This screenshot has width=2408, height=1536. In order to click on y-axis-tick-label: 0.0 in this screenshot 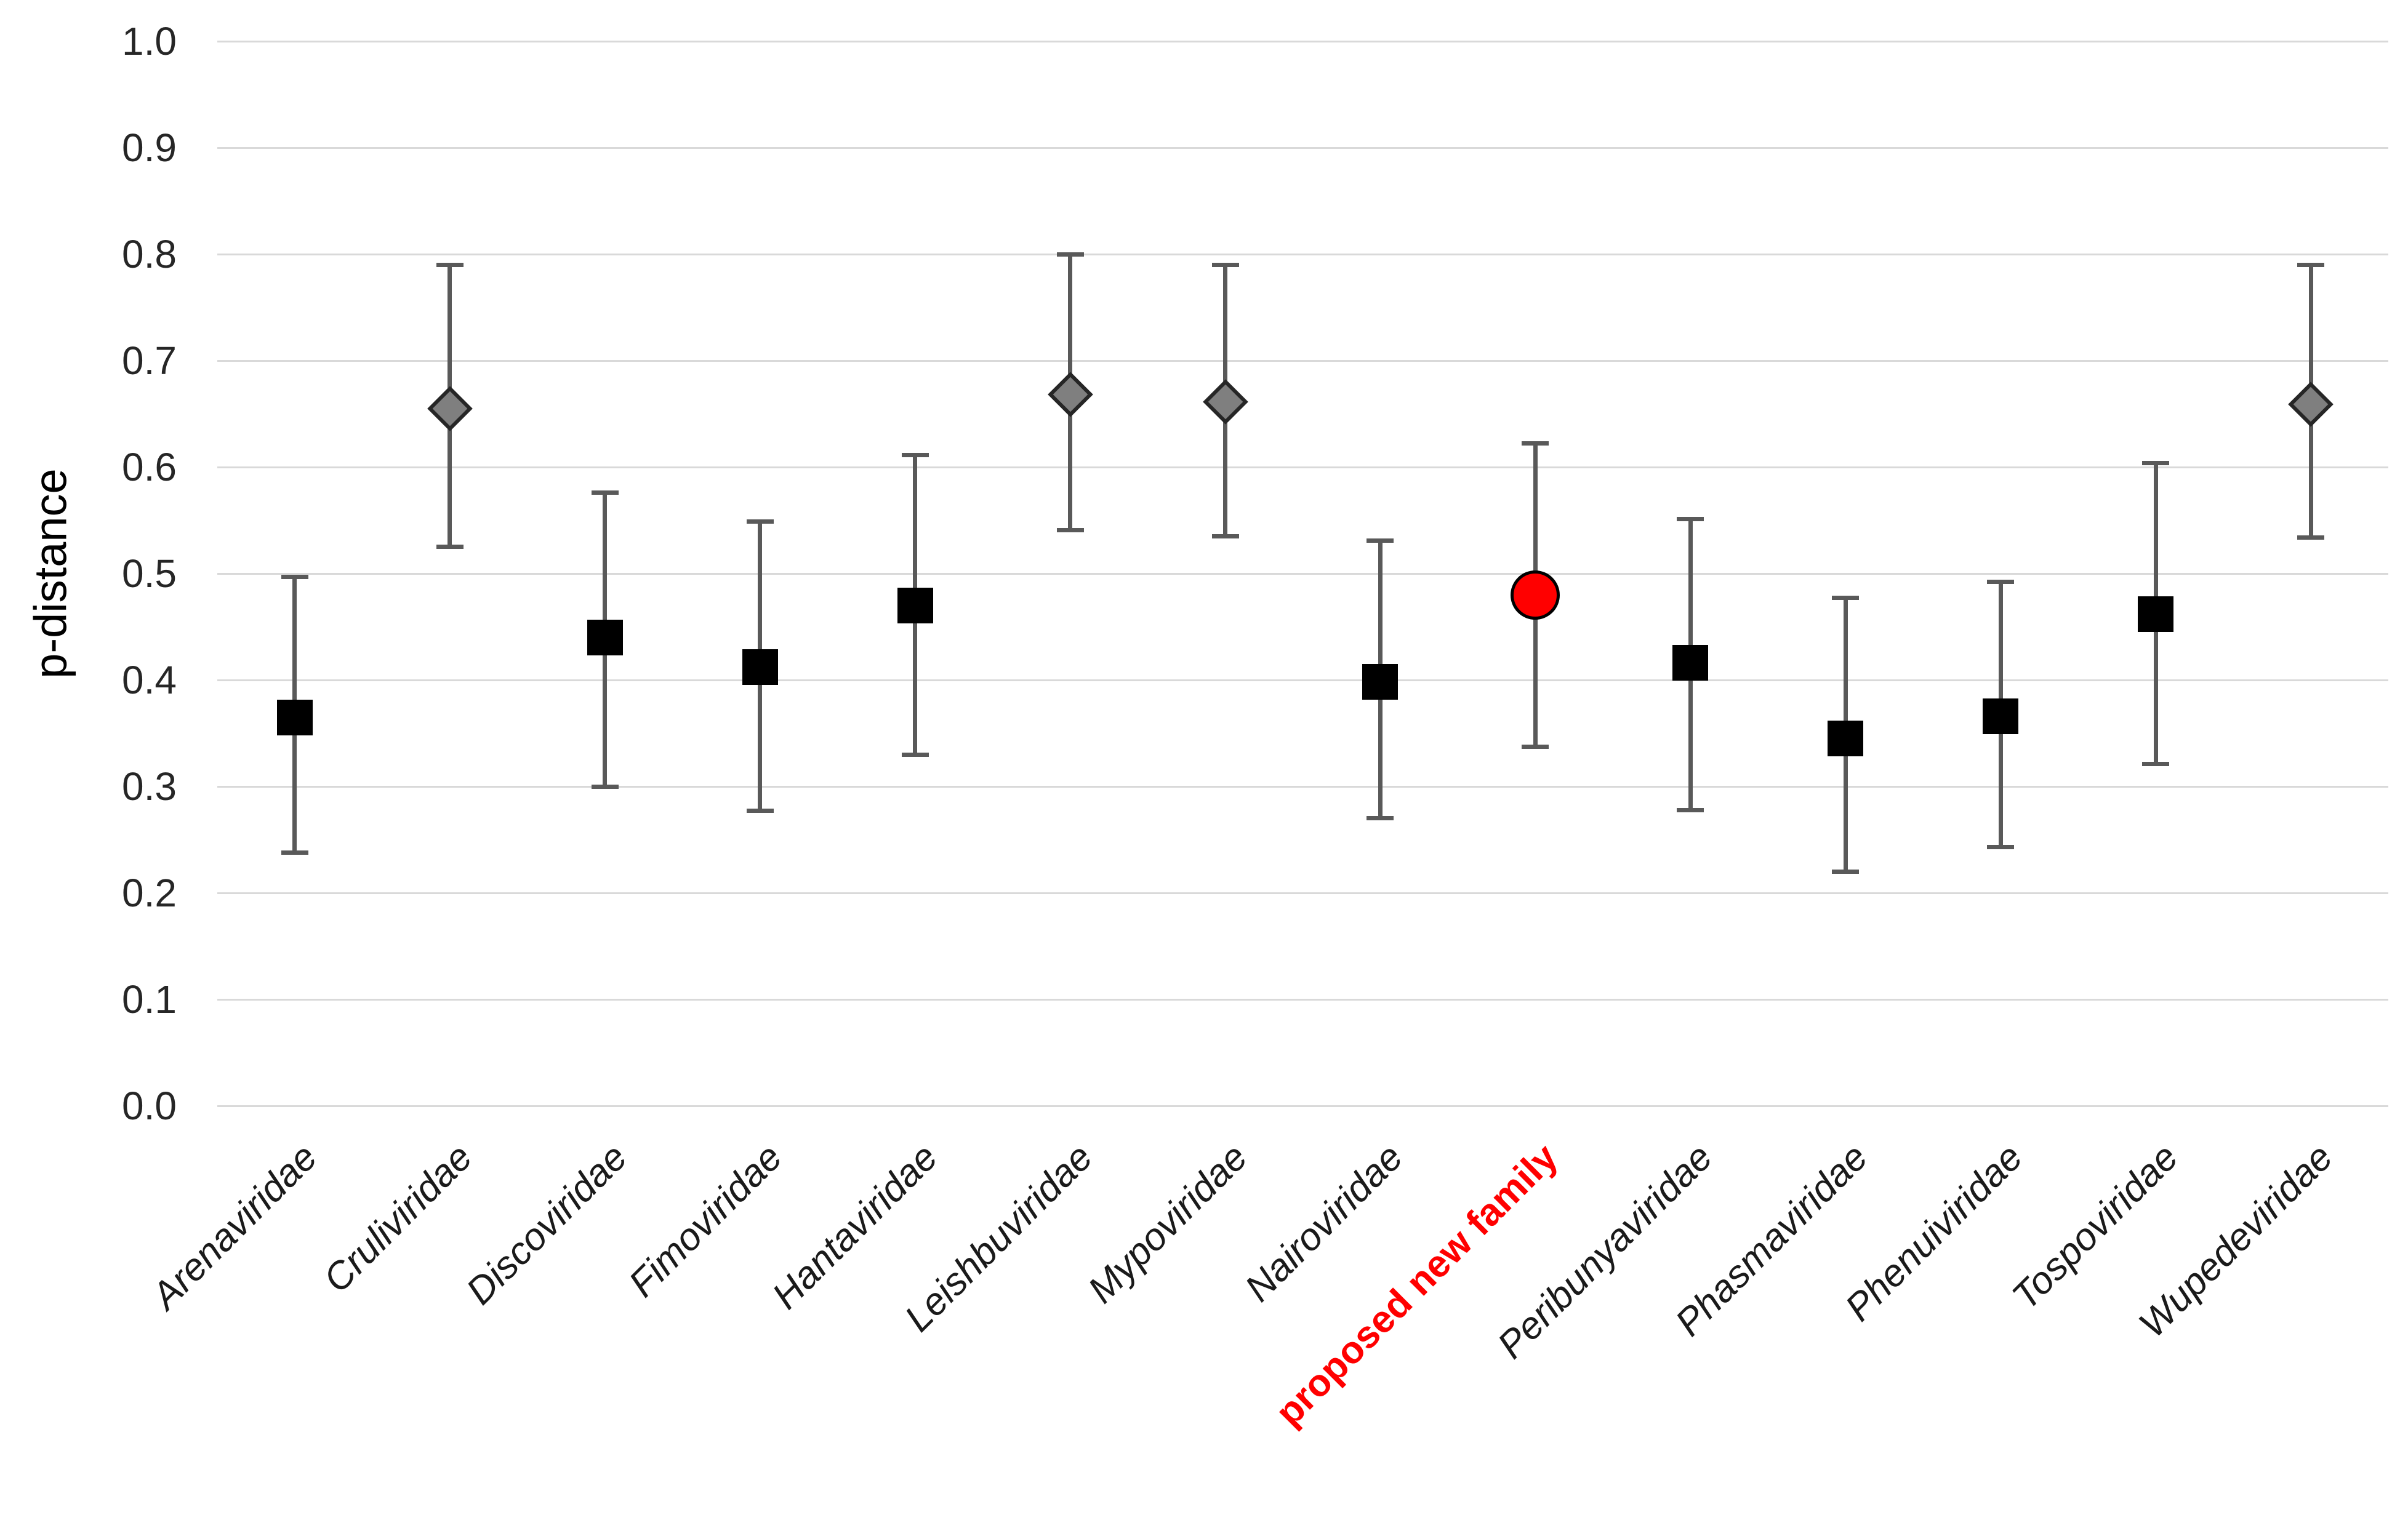, I will do `click(149, 1106)`.